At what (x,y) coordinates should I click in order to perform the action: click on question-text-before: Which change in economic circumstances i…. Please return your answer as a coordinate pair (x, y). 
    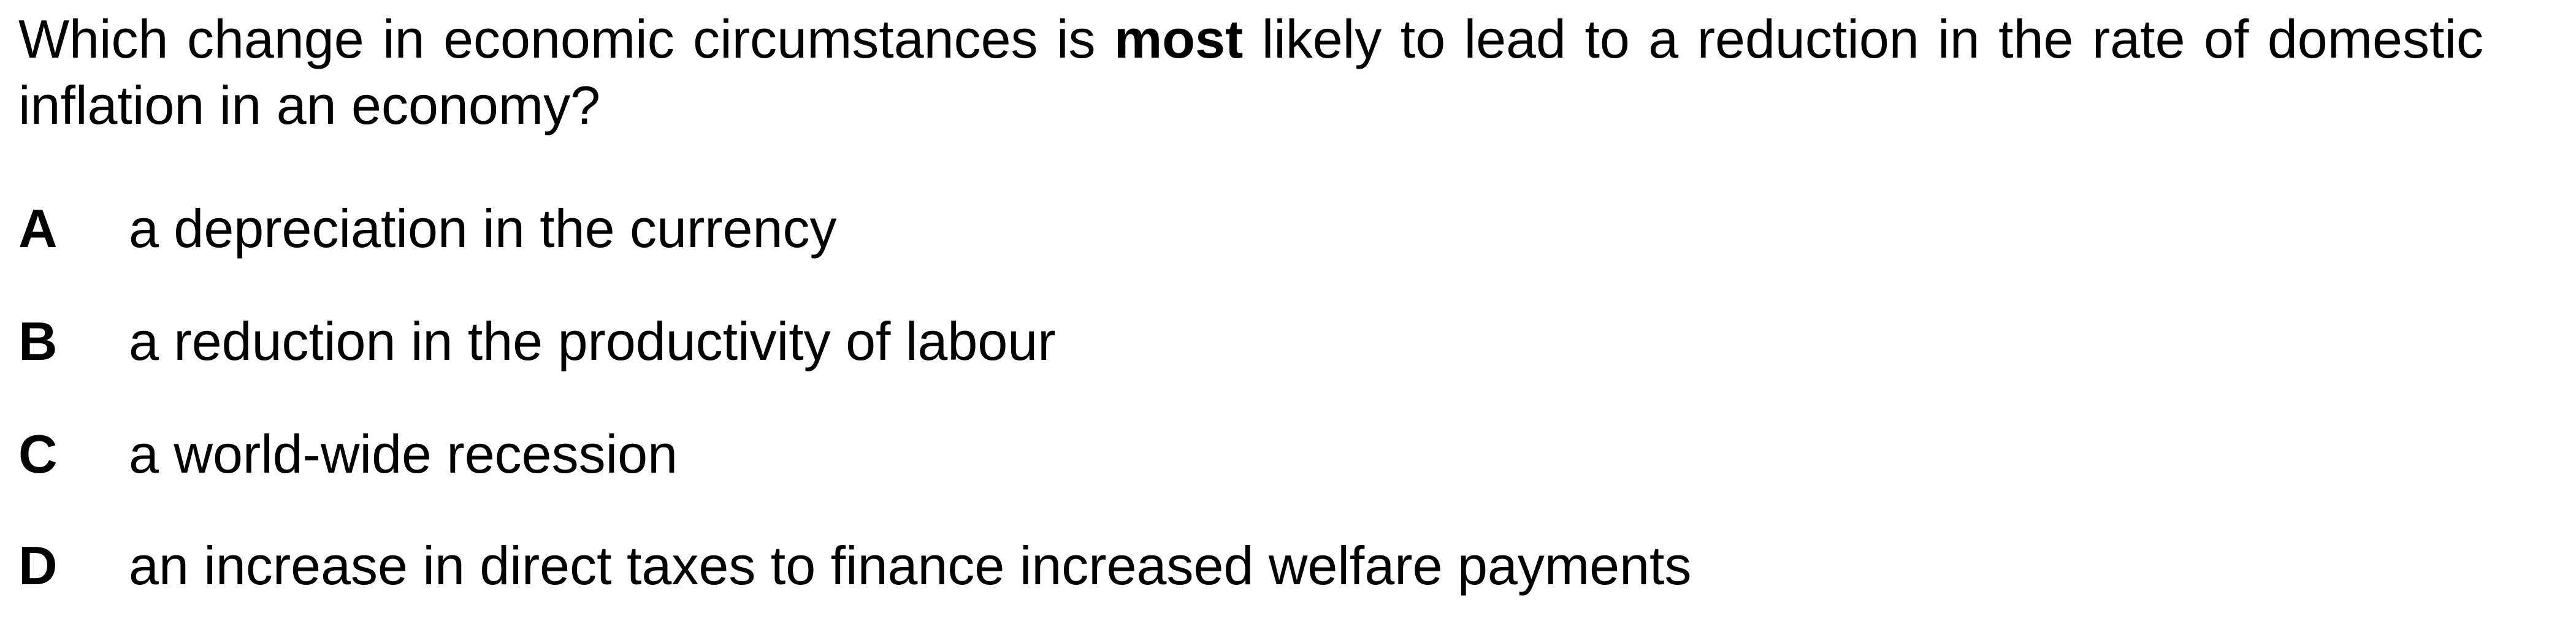
    Looking at the image, I should click on (566, 39).